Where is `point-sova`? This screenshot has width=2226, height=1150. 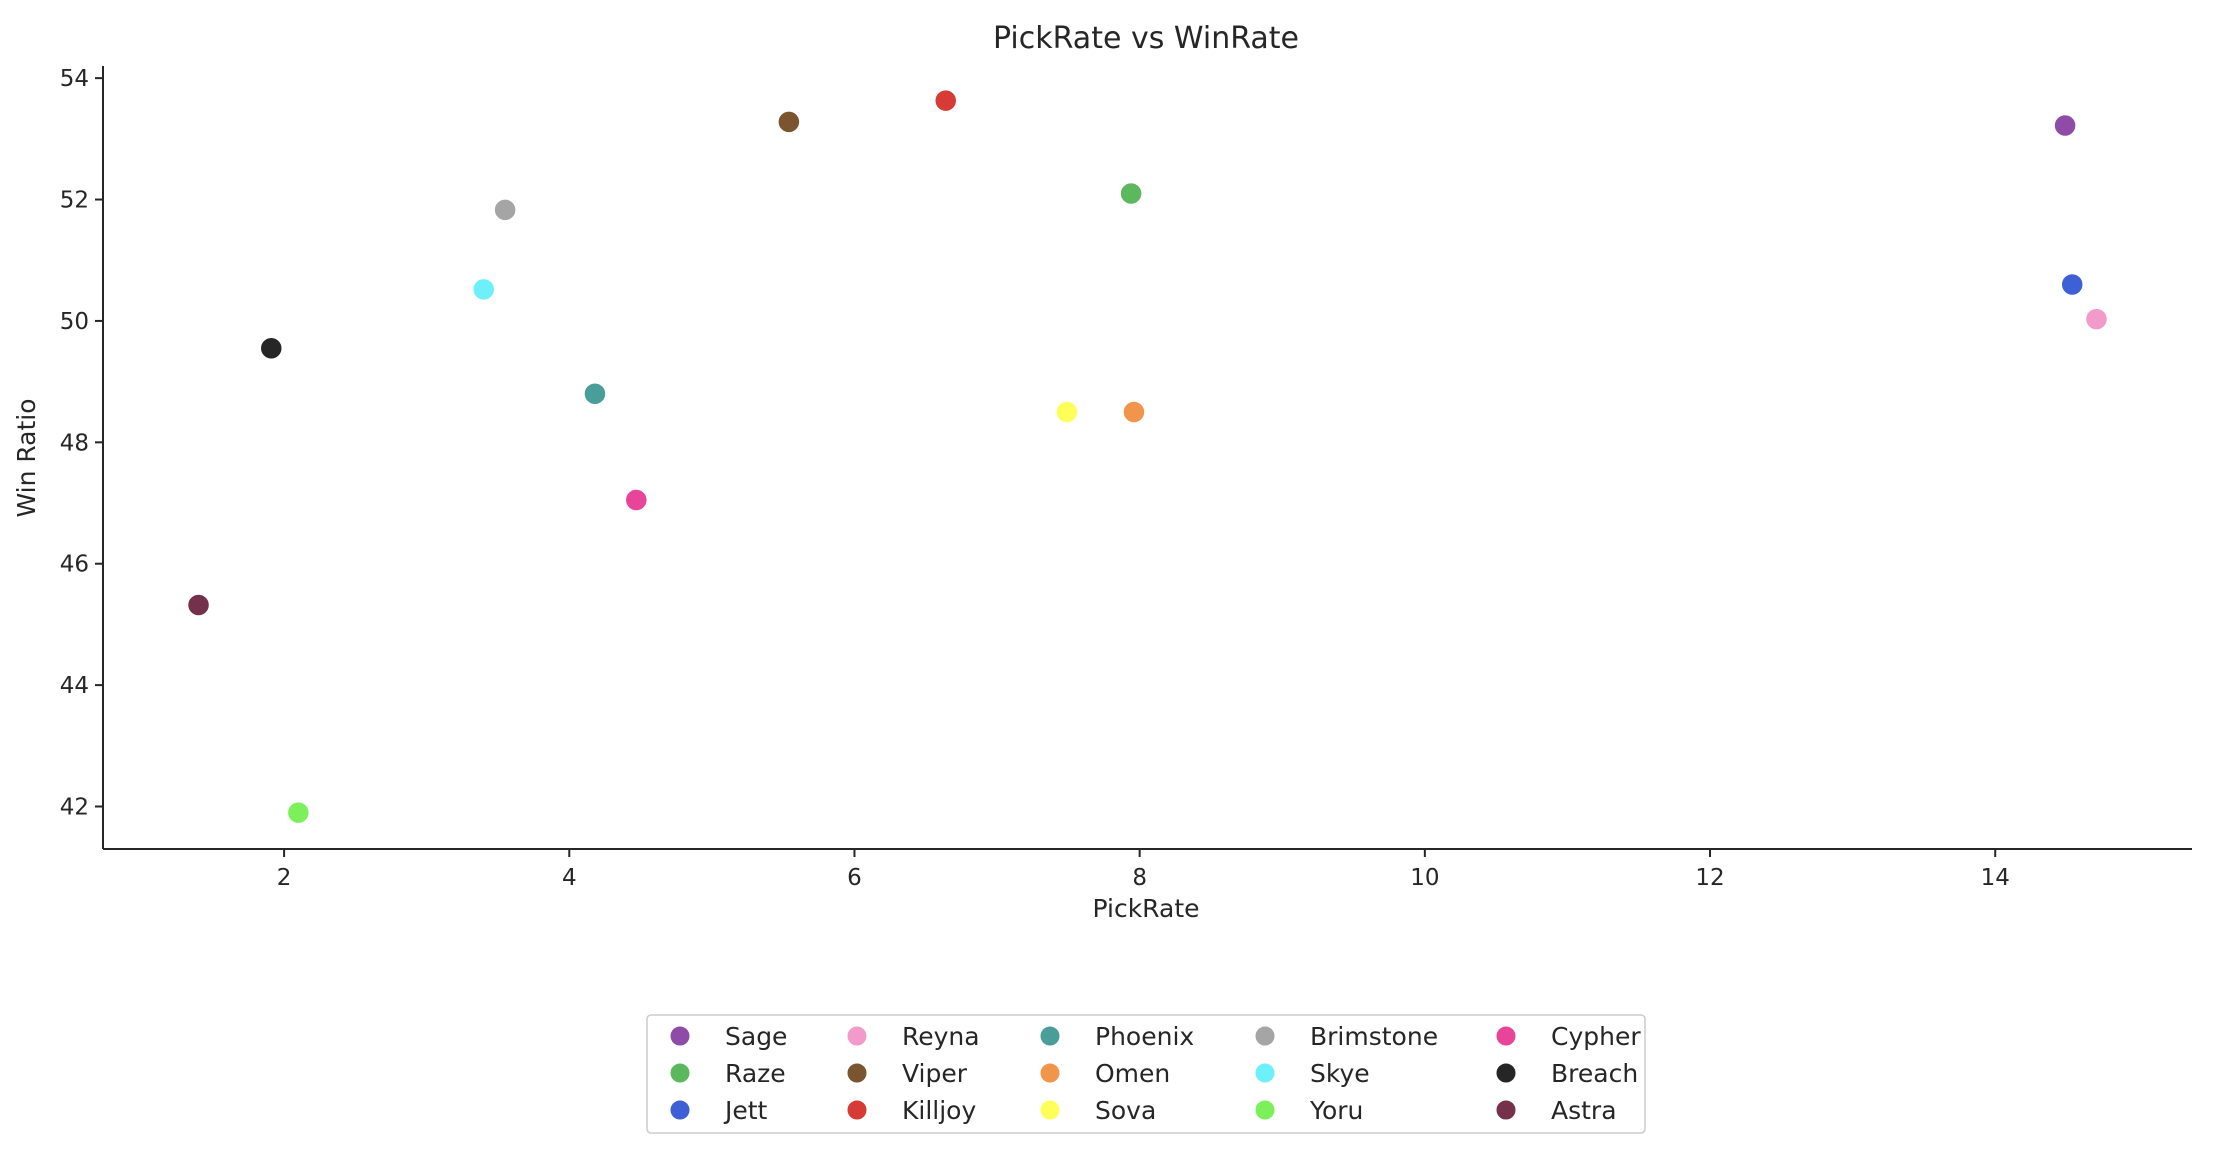 point-sova is located at coordinates (1067, 412).